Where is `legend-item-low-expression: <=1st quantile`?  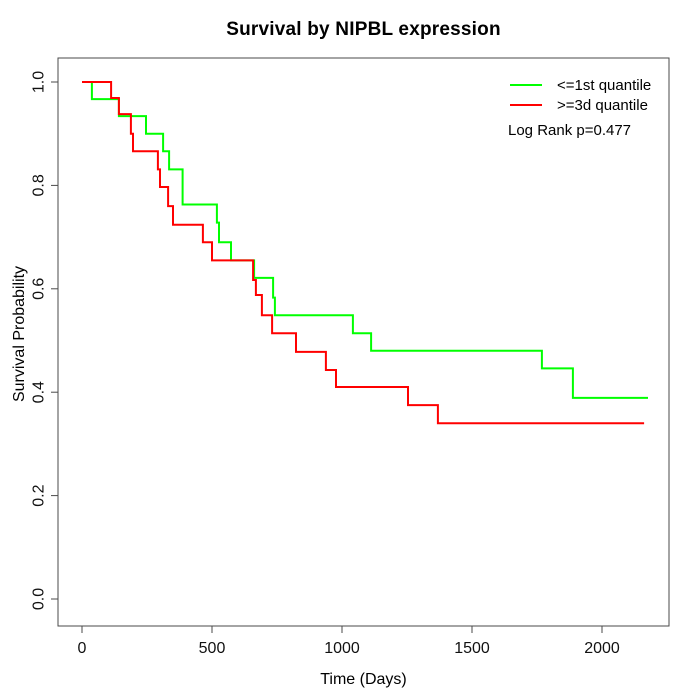
legend-item-low-expression: <=1st quantile is located at coordinates (580, 85).